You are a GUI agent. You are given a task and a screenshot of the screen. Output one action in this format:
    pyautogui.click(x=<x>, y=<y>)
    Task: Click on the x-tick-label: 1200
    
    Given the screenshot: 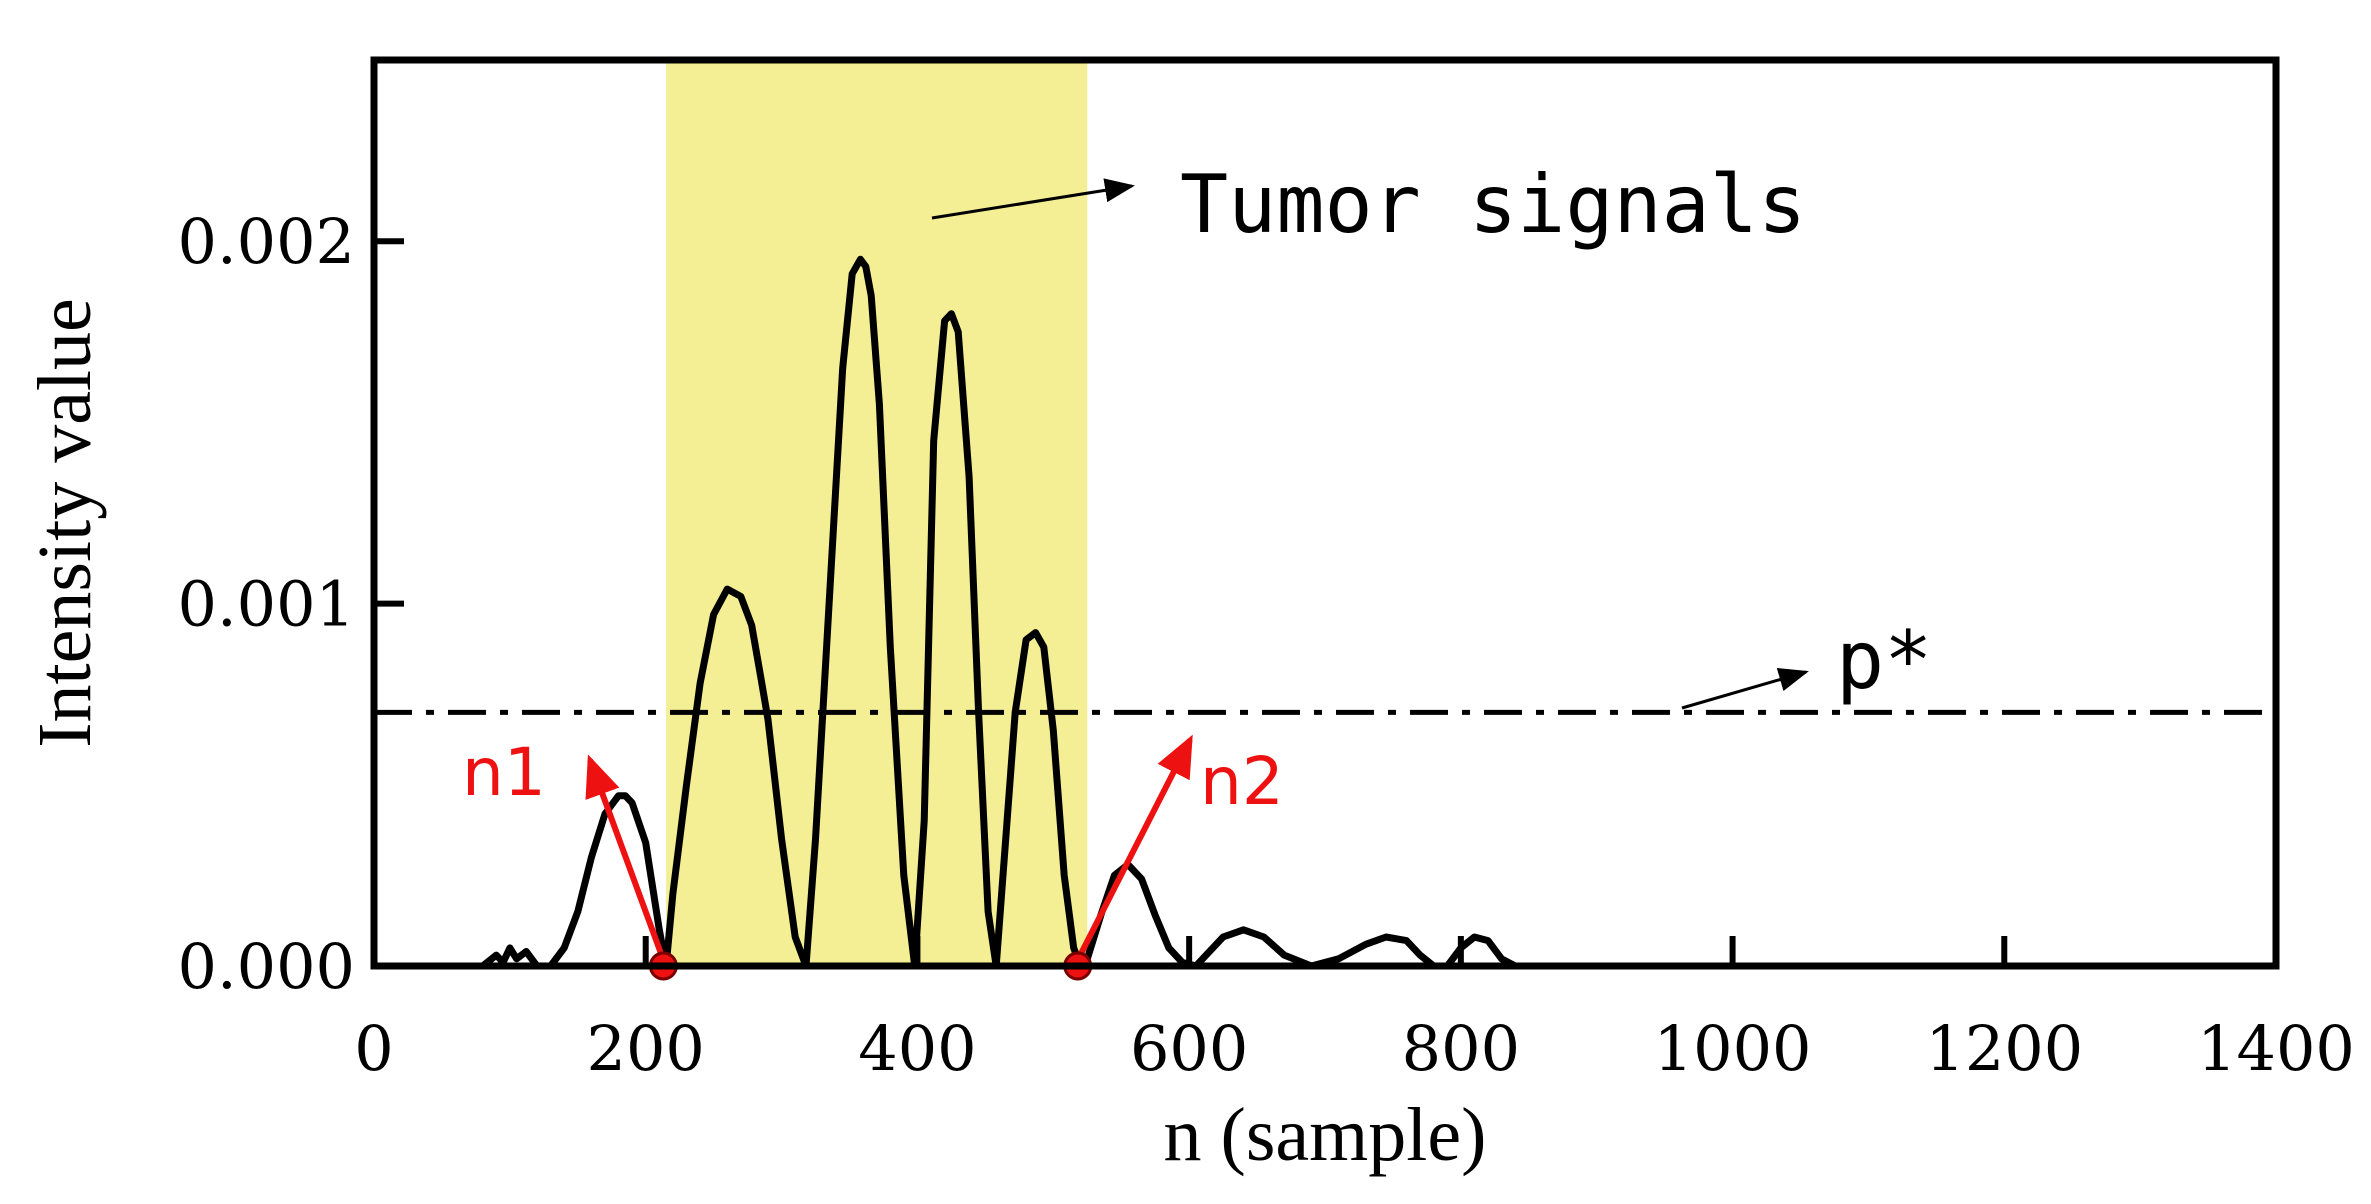 What is the action you would take?
    pyautogui.click(x=2004, y=1048)
    